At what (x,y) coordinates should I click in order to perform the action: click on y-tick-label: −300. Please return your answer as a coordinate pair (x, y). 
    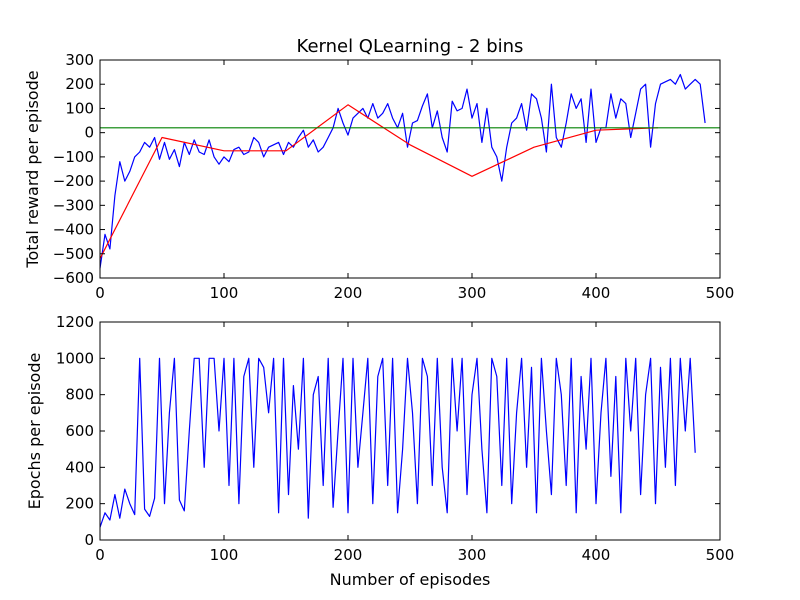
    Looking at the image, I should click on (73, 205).